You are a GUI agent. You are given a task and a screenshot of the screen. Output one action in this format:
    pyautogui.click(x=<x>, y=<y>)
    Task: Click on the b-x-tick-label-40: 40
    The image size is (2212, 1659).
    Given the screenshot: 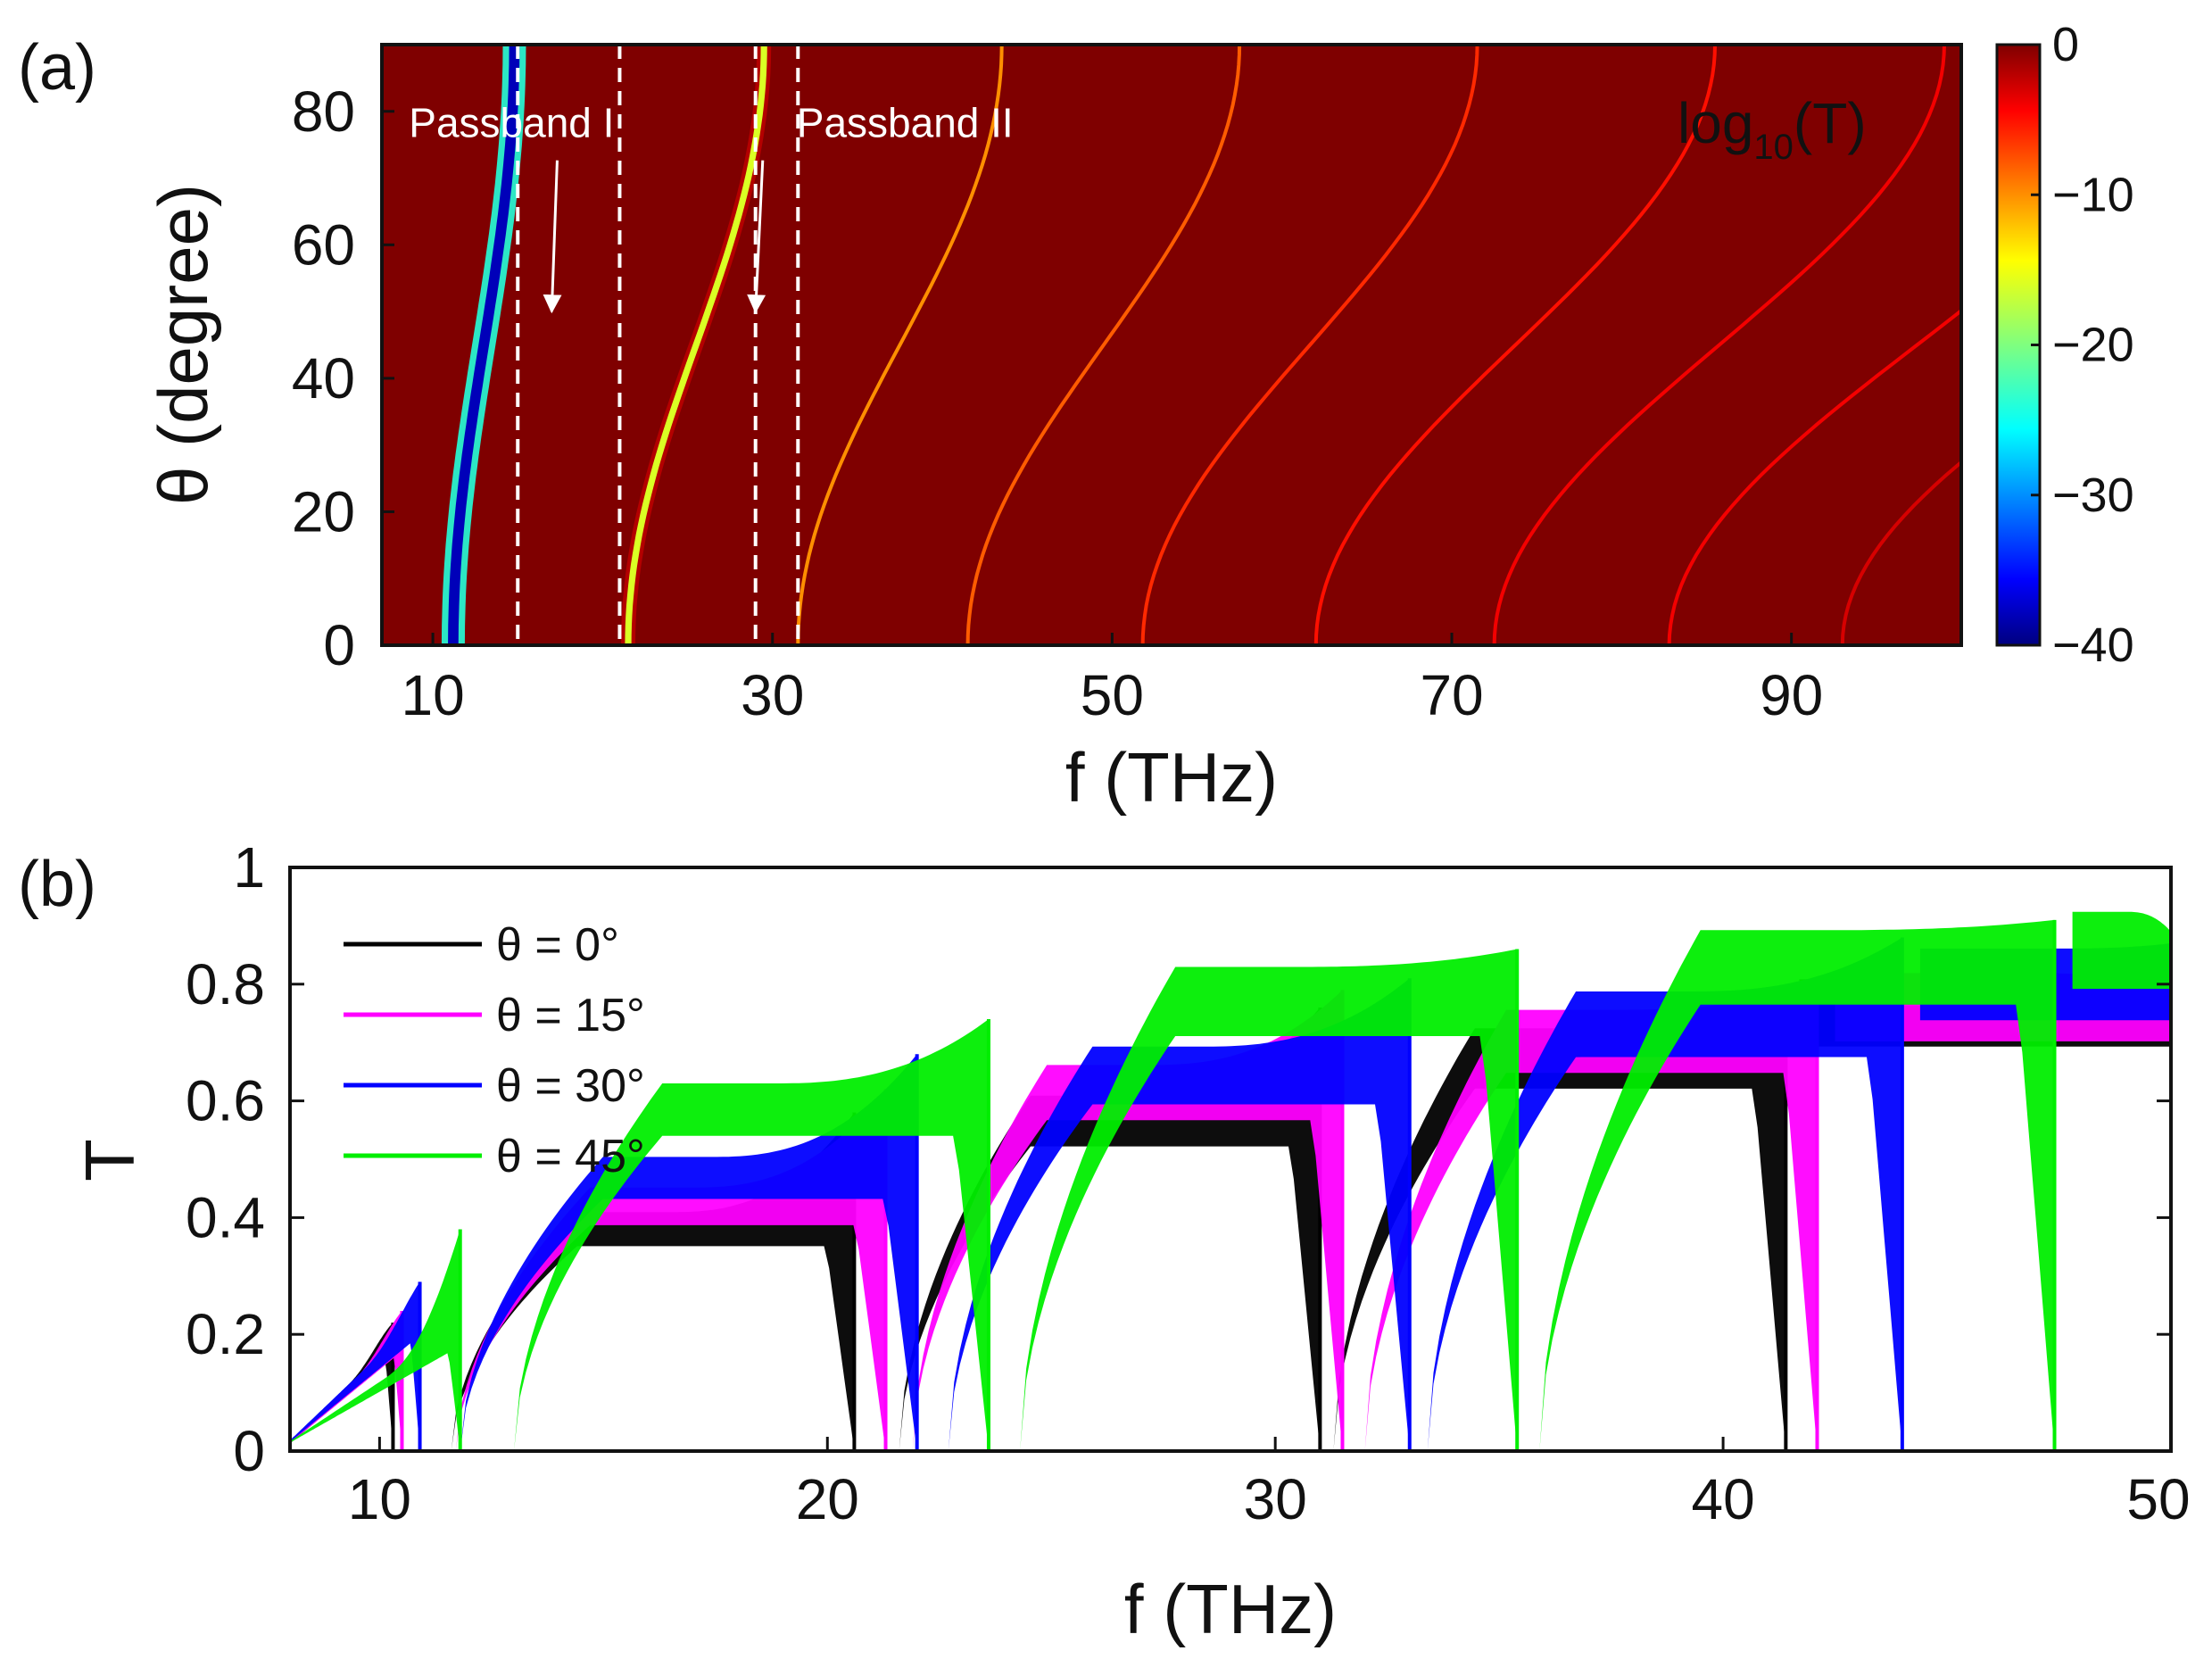 What is the action you would take?
    pyautogui.click(x=1724, y=1499)
    